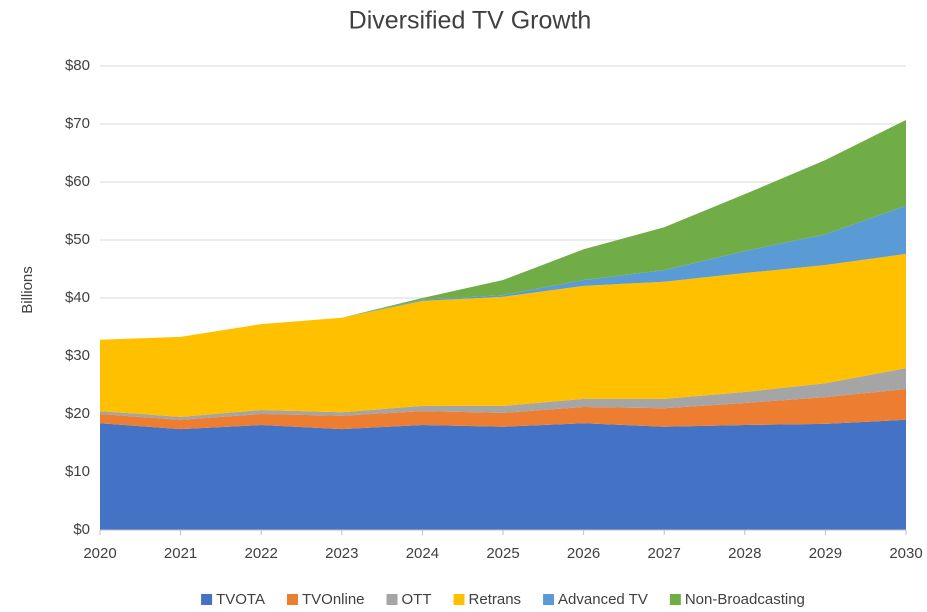 This screenshot has width=927, height=612. I want to click on x-tick-label: 2021, so click(180, 553).